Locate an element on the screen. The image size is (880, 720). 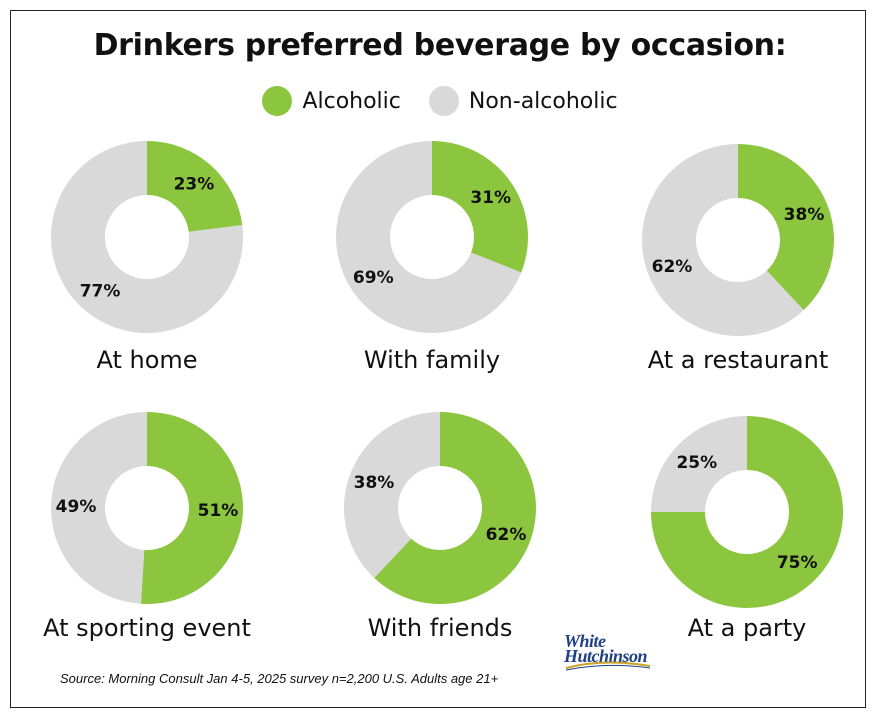
value-label-non-alcoholic: 77% is located at coordinates (100, 291).